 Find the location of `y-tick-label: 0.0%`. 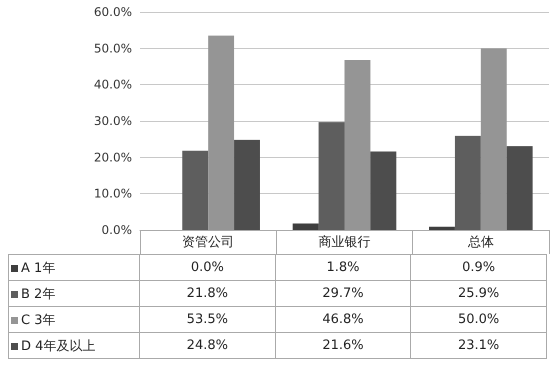

y-tick-label: 0.0% is located at coordinates (117, 230).